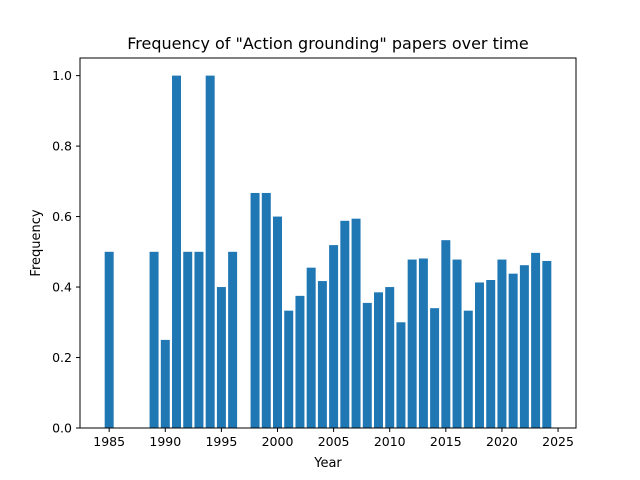 The image size is (640, 480). What do you see at coordinates (491, 354) in the screenshot?
I see `bar-2019` at bounding box center [491, 354].